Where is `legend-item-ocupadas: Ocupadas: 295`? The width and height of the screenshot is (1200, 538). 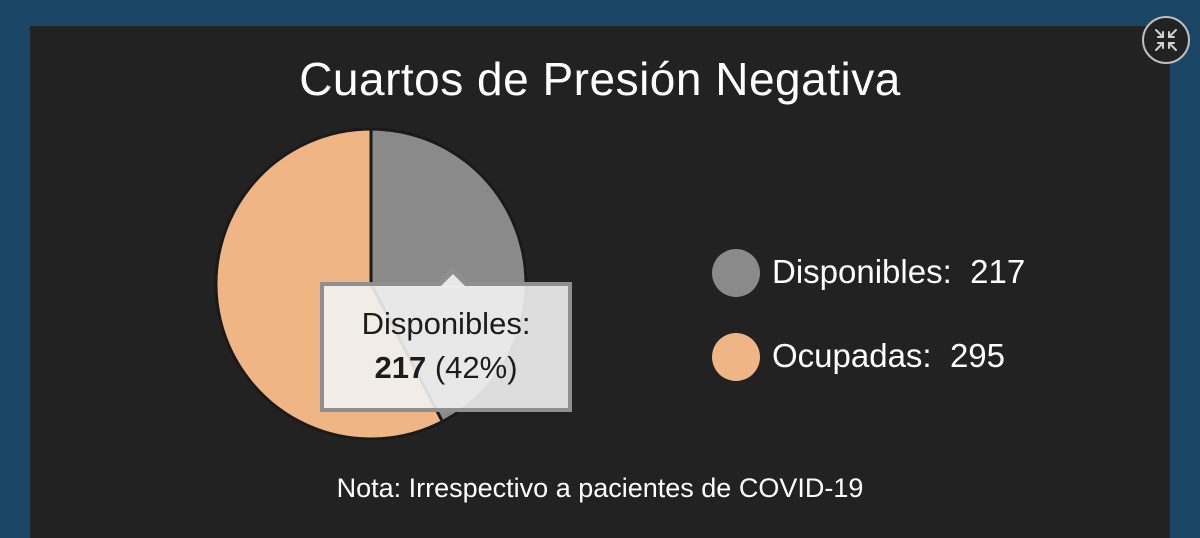
legend-item-ocupadas: Ocupadas: 295 is located at coordinates (922, 357).